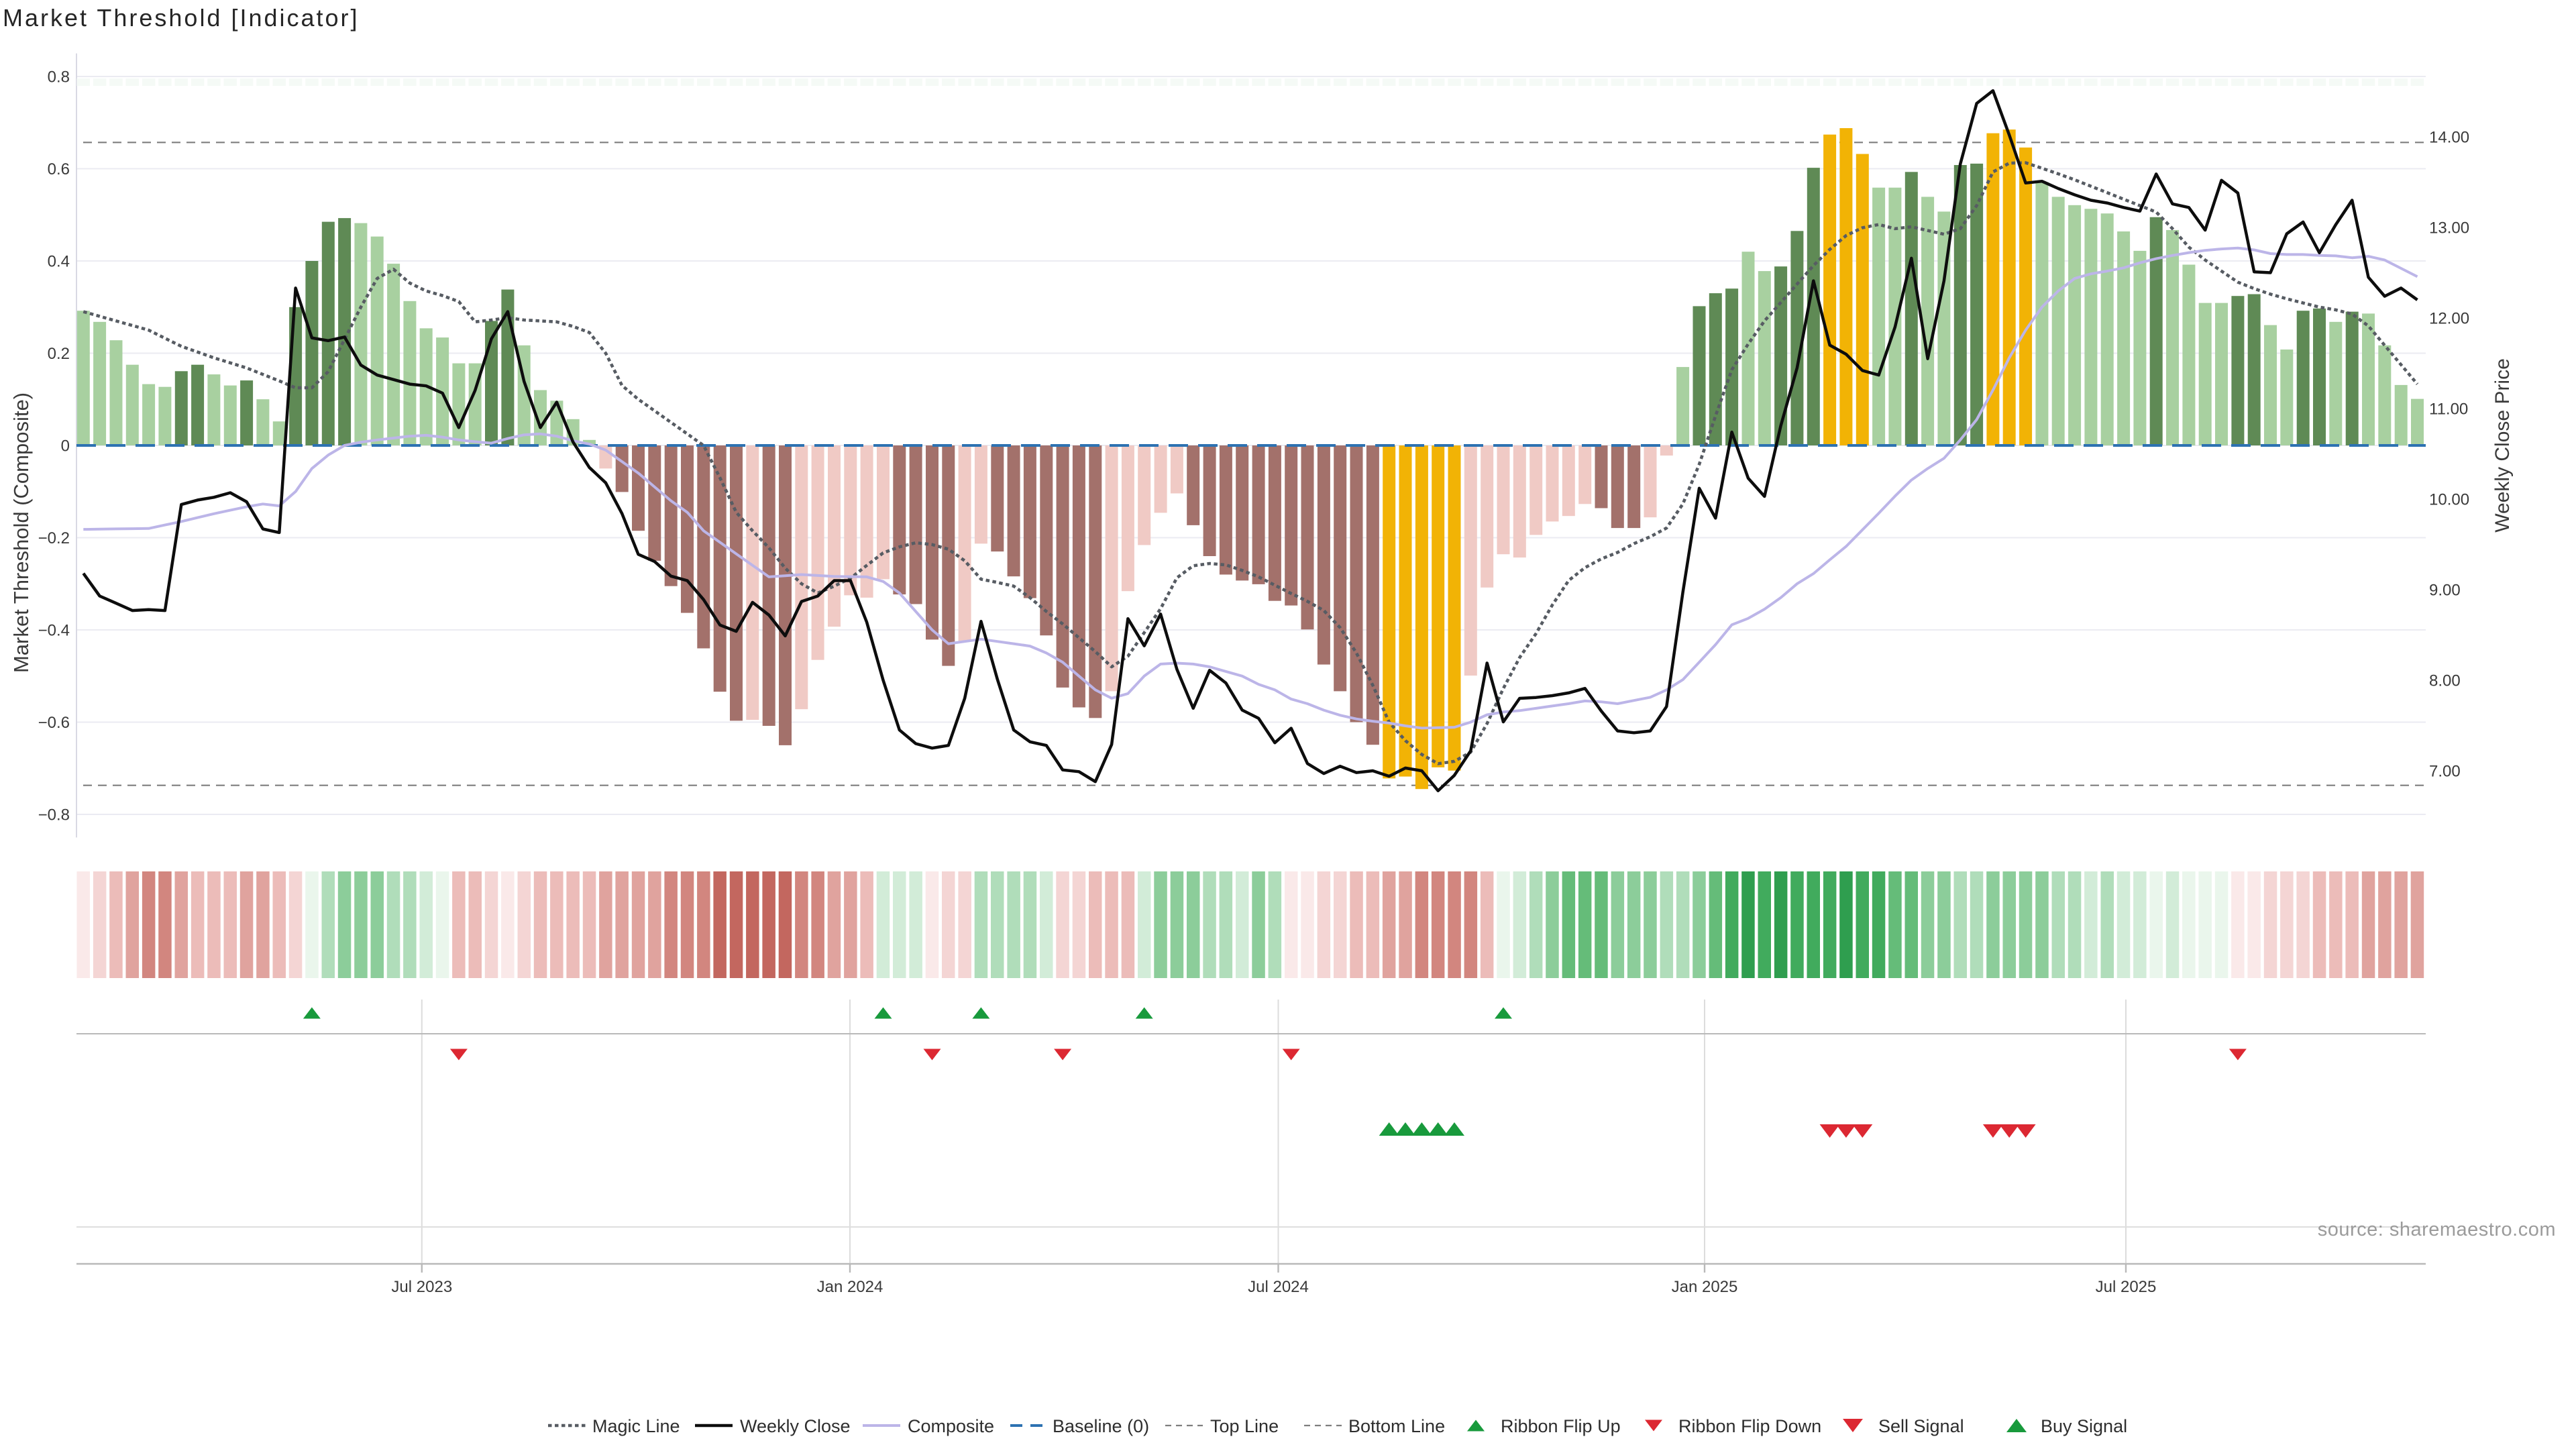 This screenshot has height=1449, width=2576. Describe the element at coordinates (59, 169) in the screenshot. I see `svg-text: 0.6` at that location.